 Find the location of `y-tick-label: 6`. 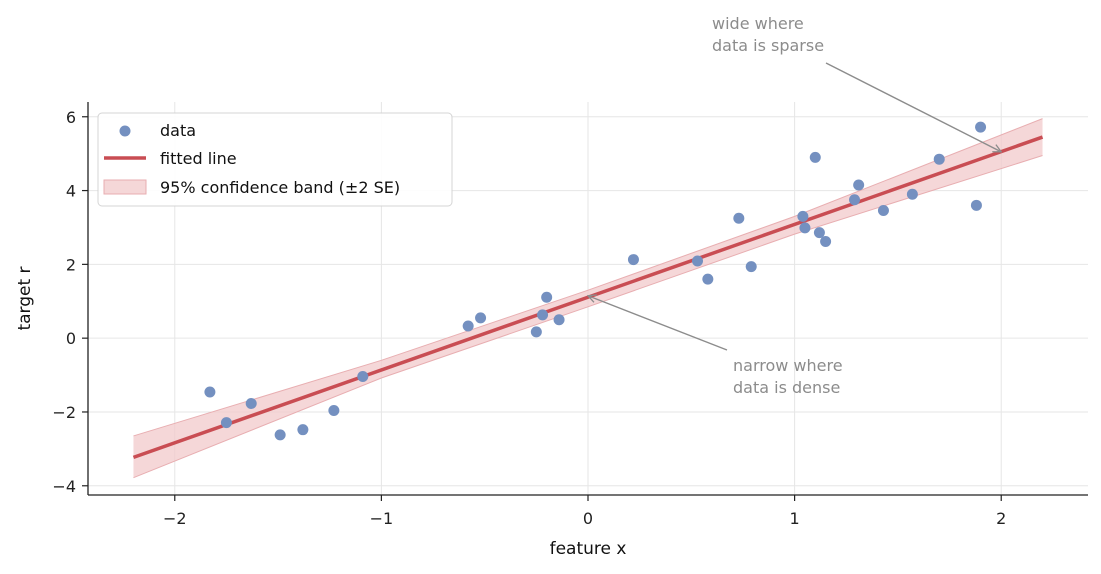

y-tick-label: 6 is located at coordinates (71, 117).